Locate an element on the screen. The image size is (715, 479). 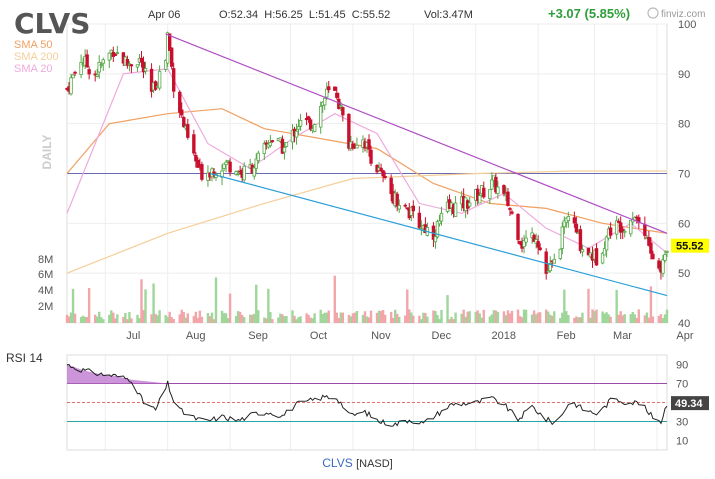
volume-value: Vol:3.47M is located at coordinates (448, 15).